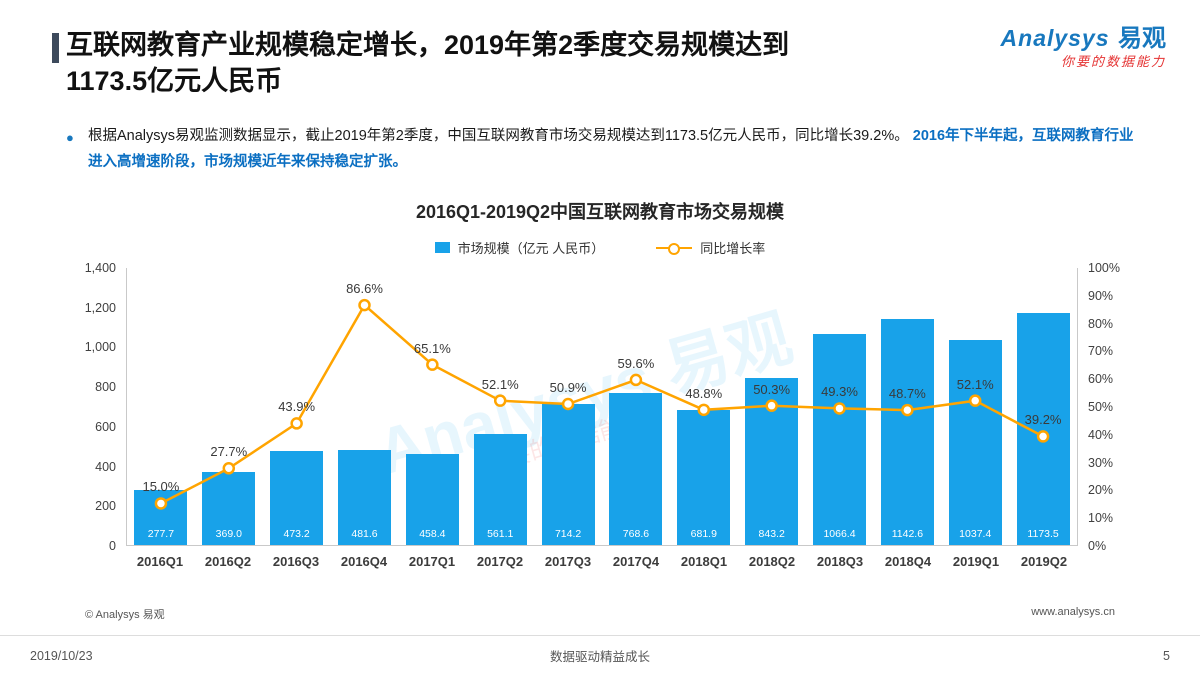 This screenshot has height=675, width=1200. I want to click on x-axis-label: 2016Q1, so click(160, 561).